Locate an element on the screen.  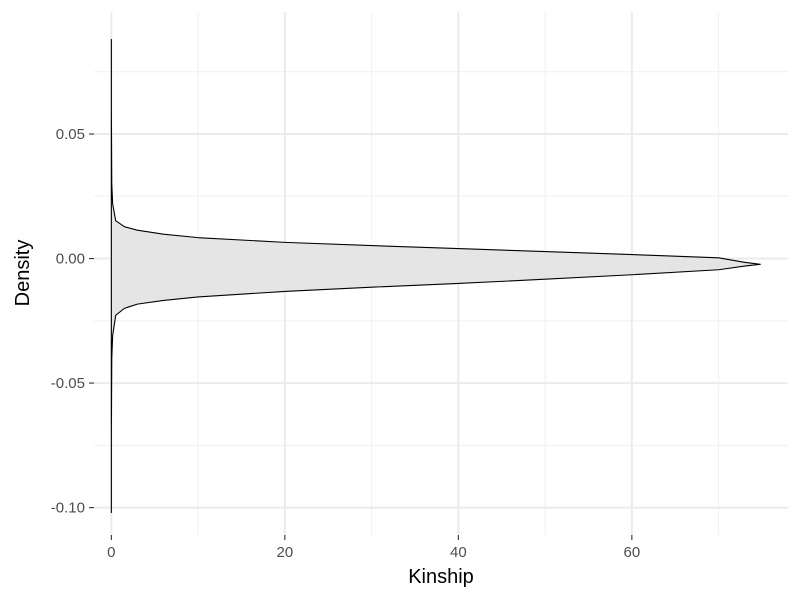
x-tick-label: 40 is located at coordinates (458, 552).